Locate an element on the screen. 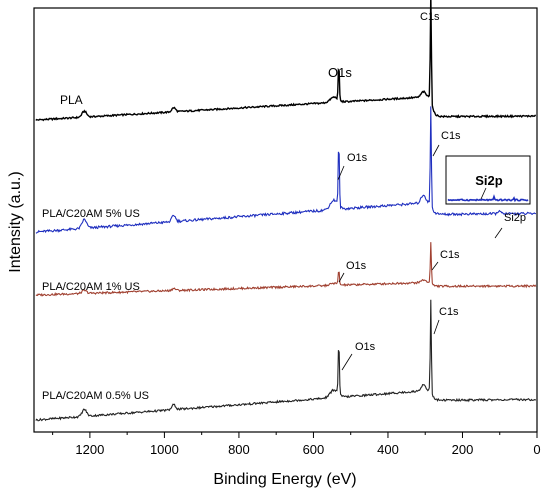 Image resolution: width=550 pixels, height=497 pixels. inset-frame is located at coordinates (488, 180).